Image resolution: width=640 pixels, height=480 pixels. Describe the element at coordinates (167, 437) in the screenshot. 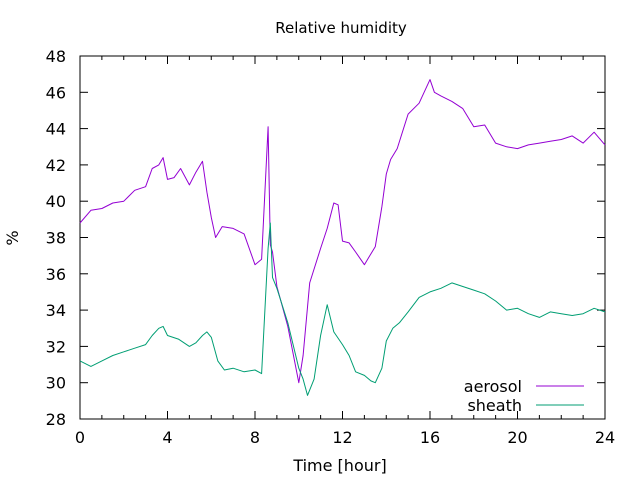

I see `x-tick-label: 4` at that location.